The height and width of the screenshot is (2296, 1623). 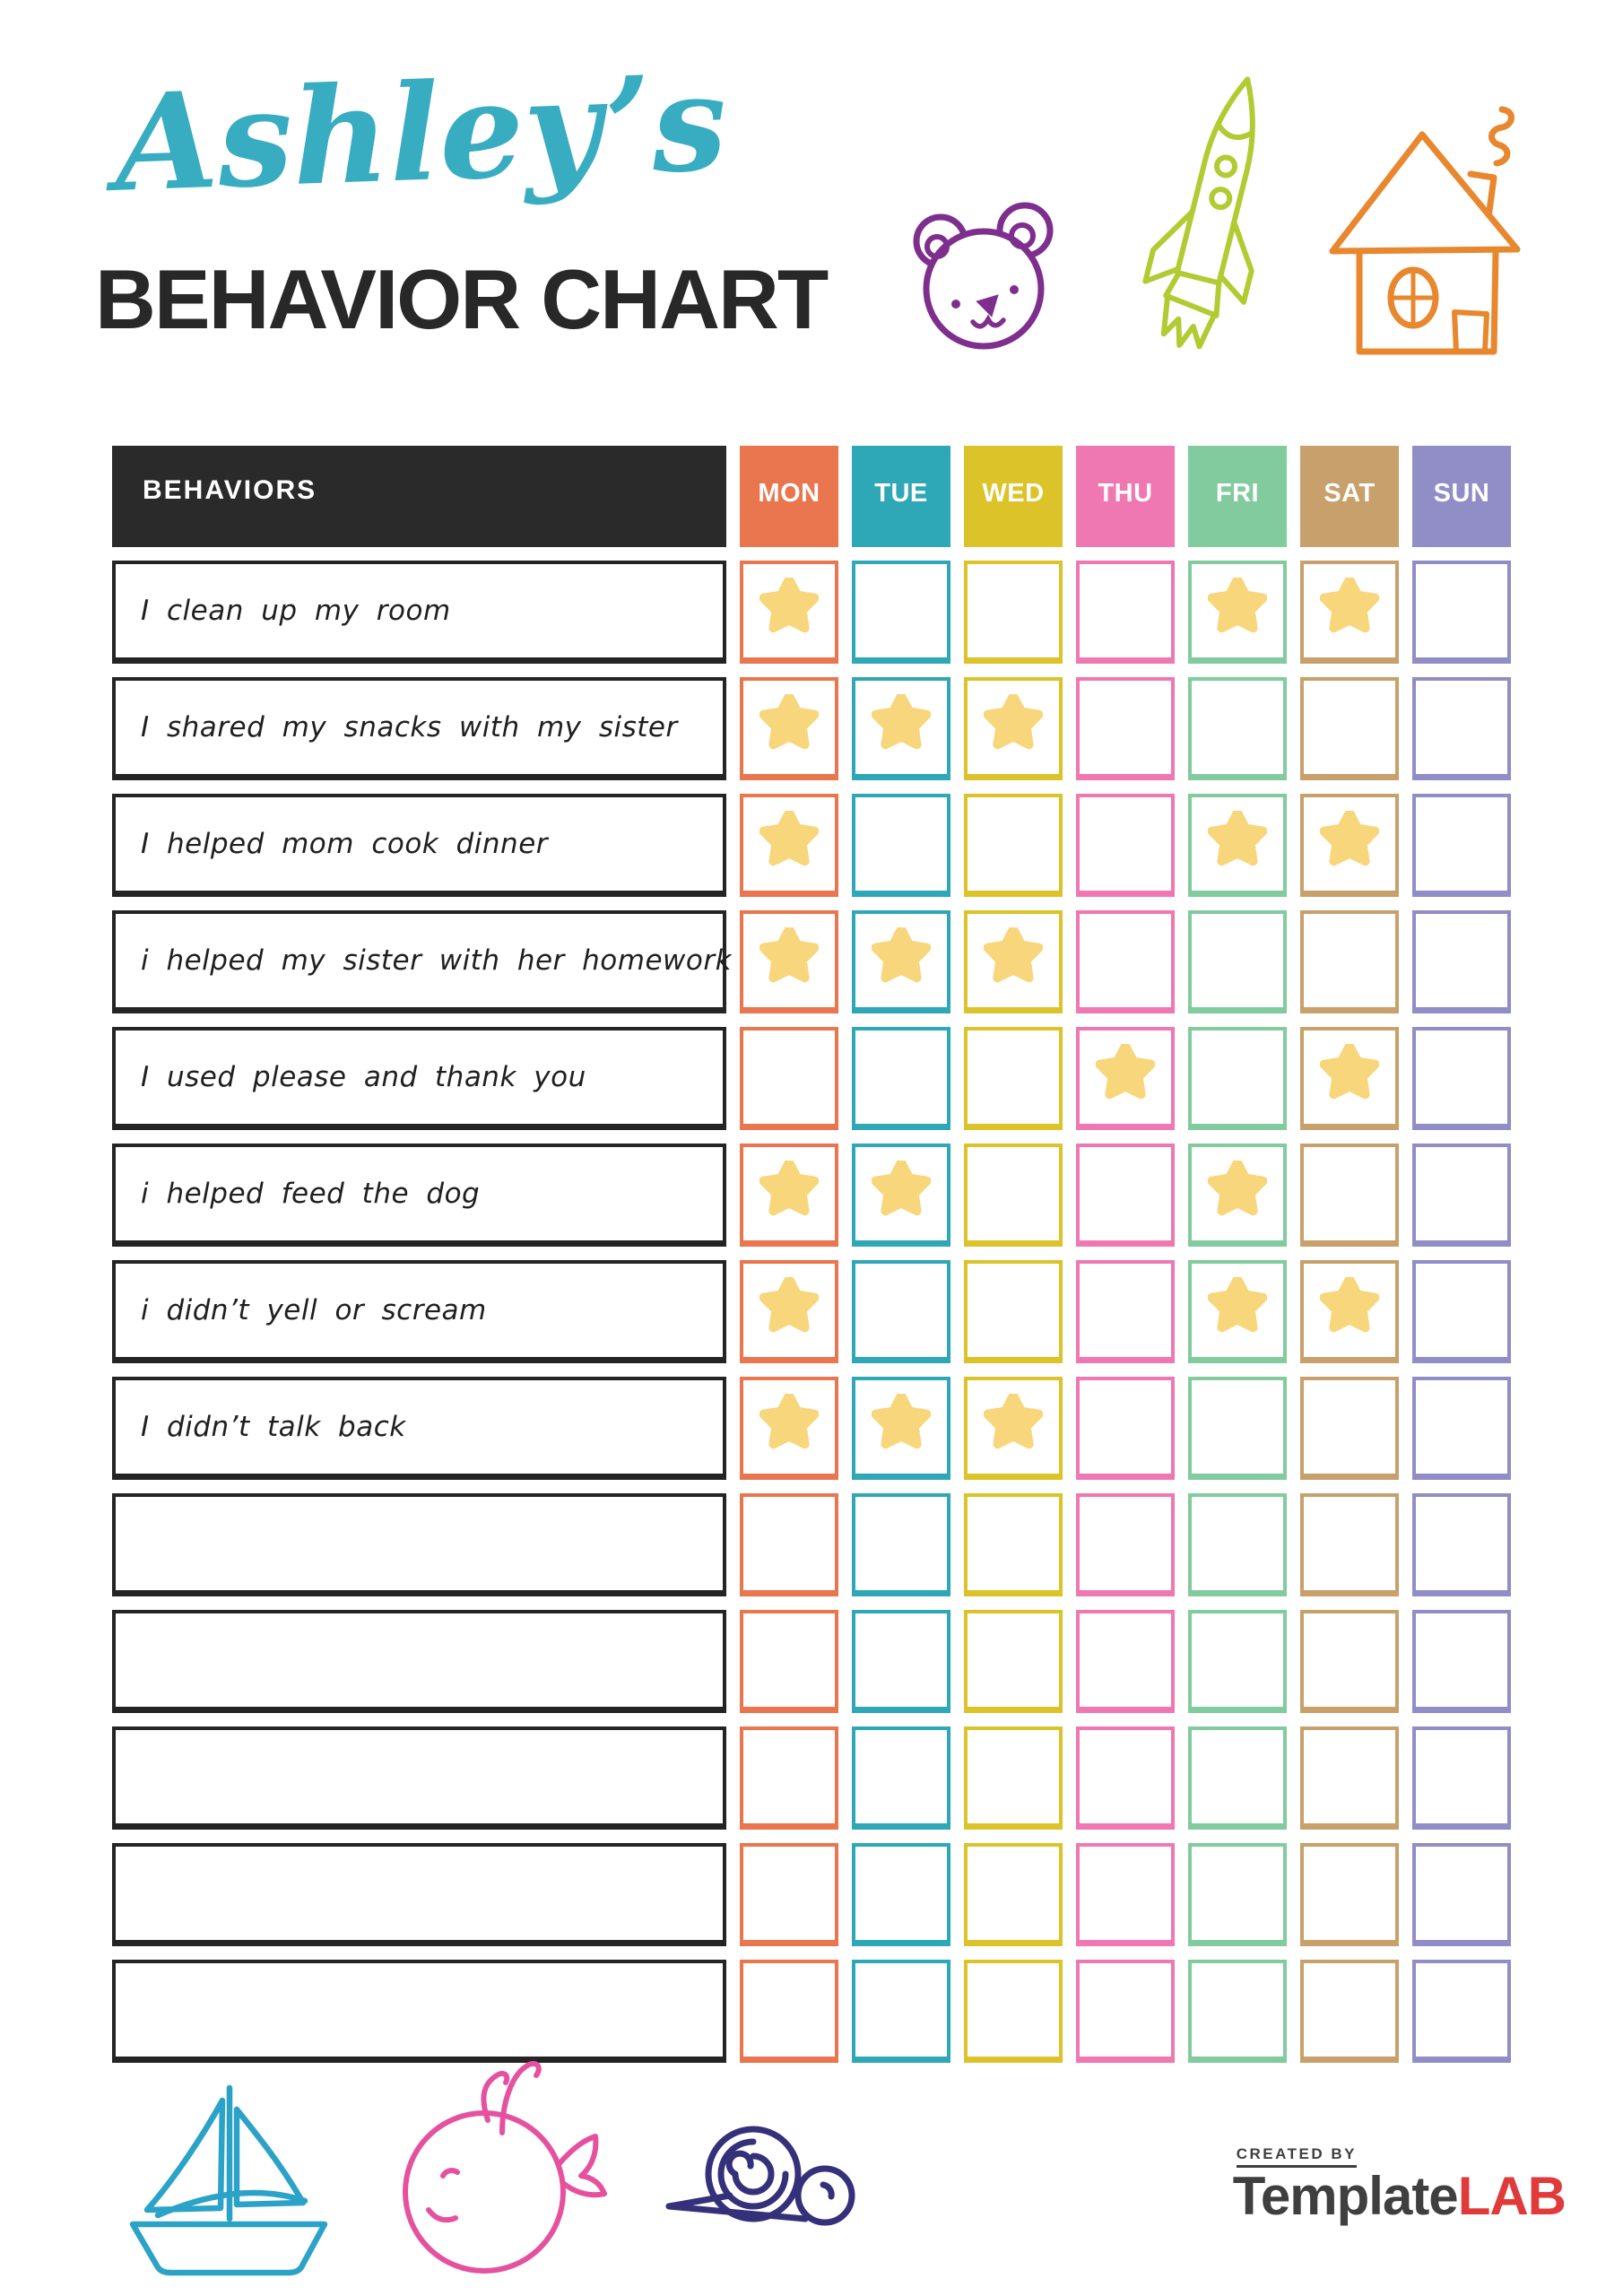 What do you see at coordinates (419, 1428) in the screenshot?
I see `behavior-label-cell: I didn’t talk back` at bounding box center [419, 1428].